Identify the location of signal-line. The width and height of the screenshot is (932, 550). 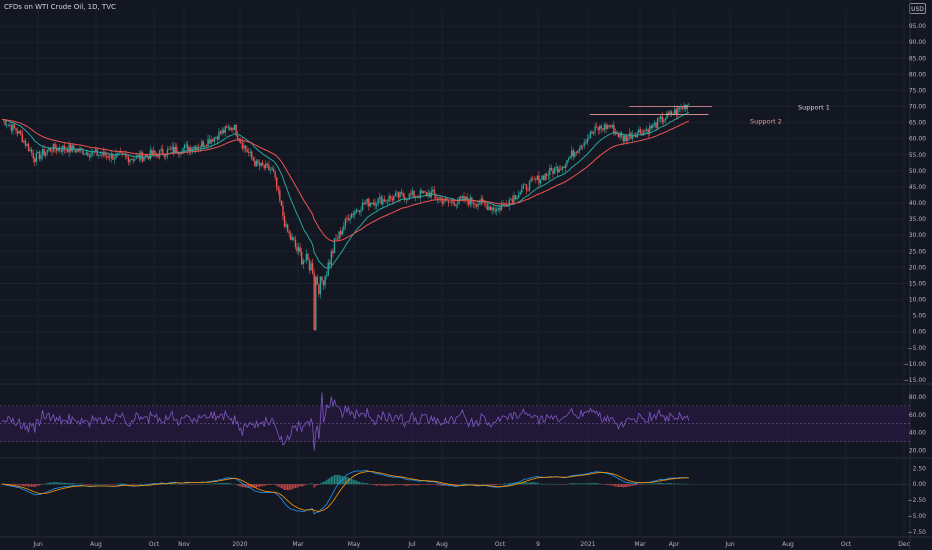
(345, 491).